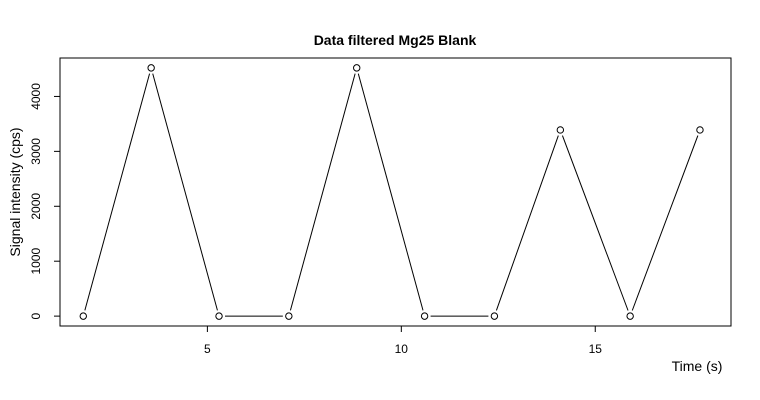  What do you see at coordinates (36, 96) in the screenshot?
I see `y-tick-label: 4000` at bounding box center [36, 96].